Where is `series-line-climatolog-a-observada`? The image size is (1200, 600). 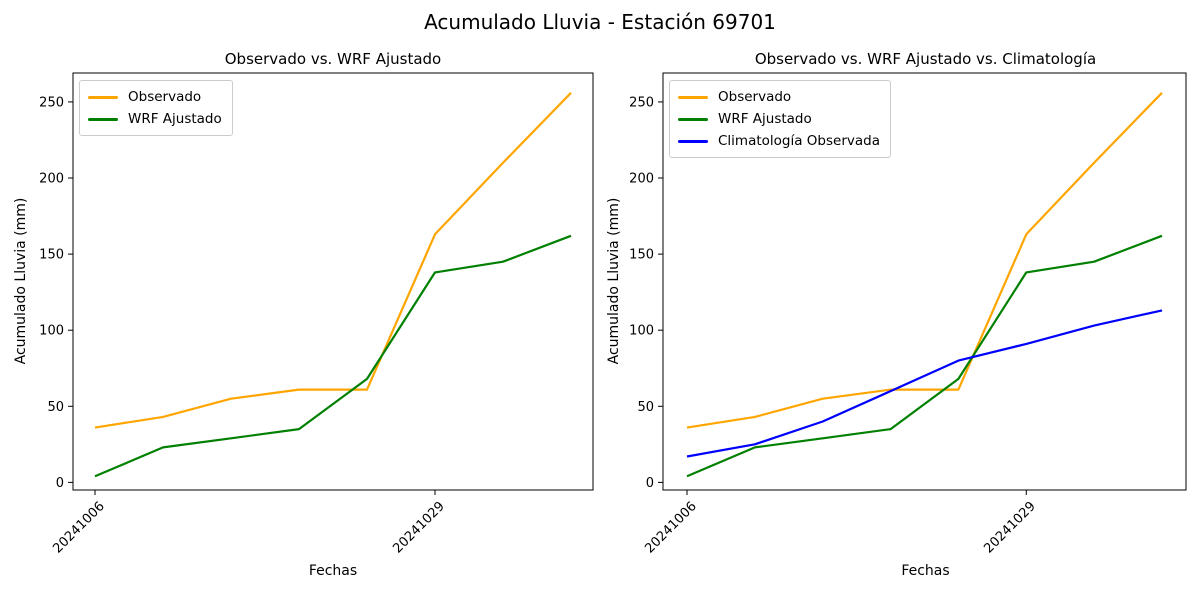
series-line-climatolog-a-observada is located at coordinates (924, 383).